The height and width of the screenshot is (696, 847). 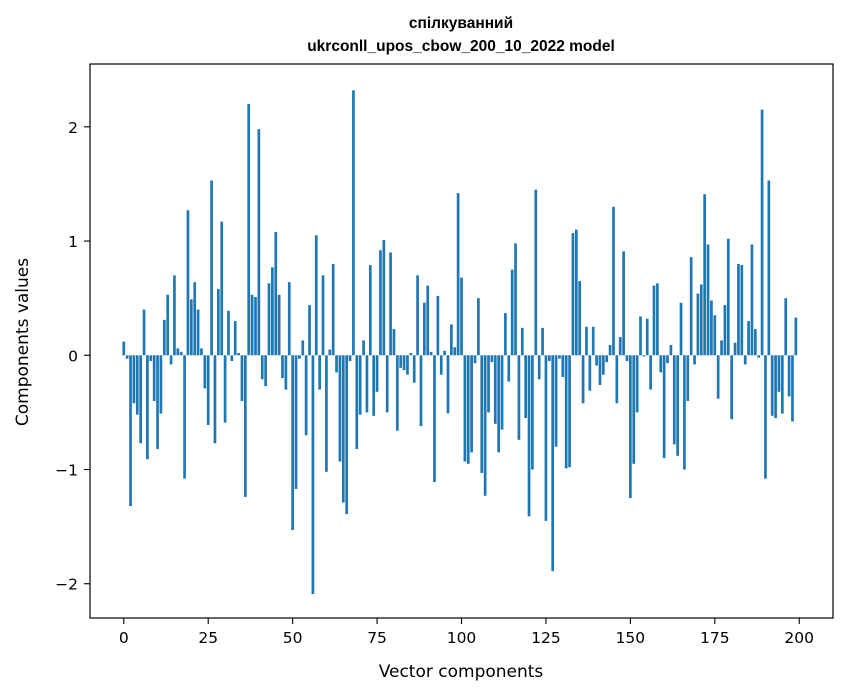 What do you see at coordinates (66, 585) in the screenshot?
I see `y-tick-label: −2` at bounding box center [66, 585].